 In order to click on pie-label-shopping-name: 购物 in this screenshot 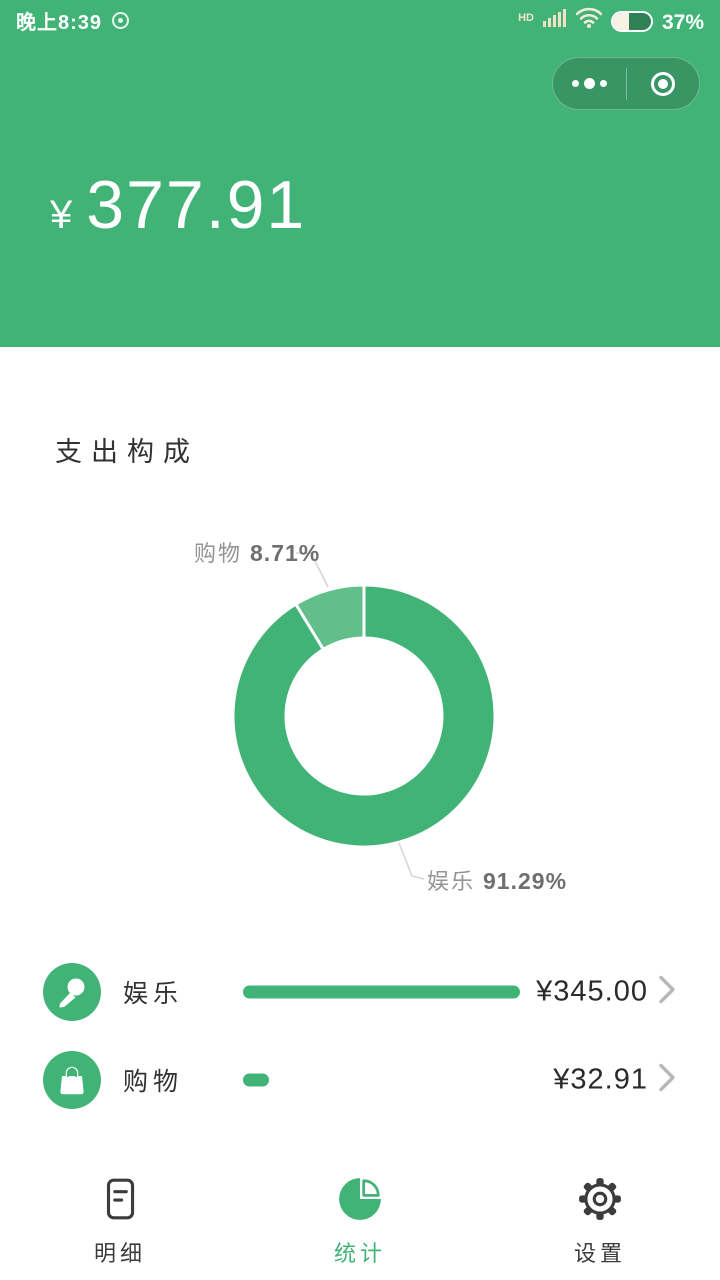, I will do `click(218, 553)`.